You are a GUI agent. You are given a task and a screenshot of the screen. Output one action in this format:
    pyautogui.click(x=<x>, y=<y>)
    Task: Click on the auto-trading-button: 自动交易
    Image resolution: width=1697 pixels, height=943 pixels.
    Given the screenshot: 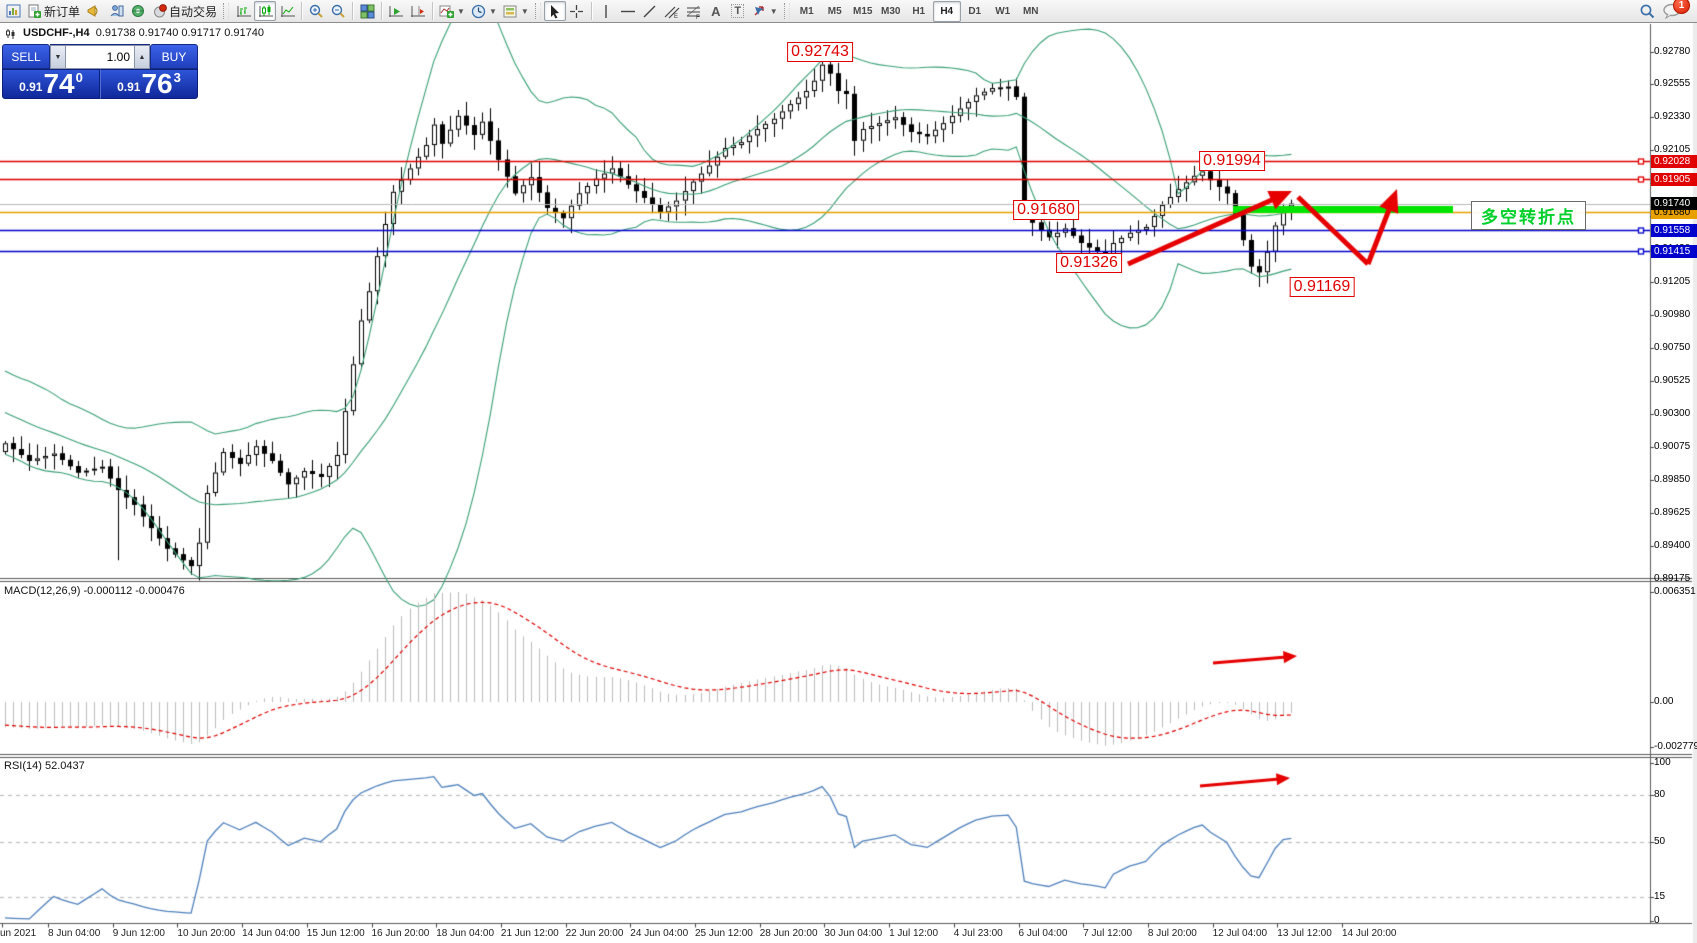 What is the action you would take?
    pyautogui.click(x=184, y=11)
    